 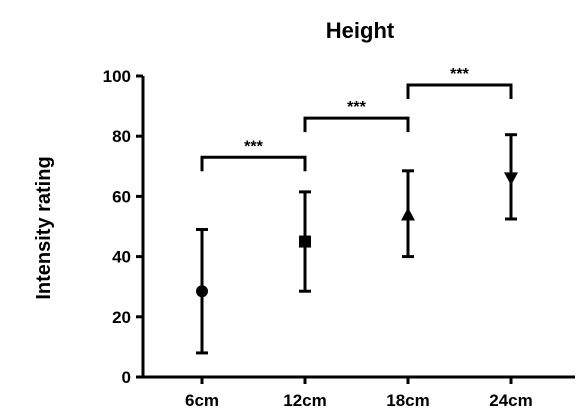 I want to click on x-tick-label-6cm: 6cm, so click(x=202, y=400).